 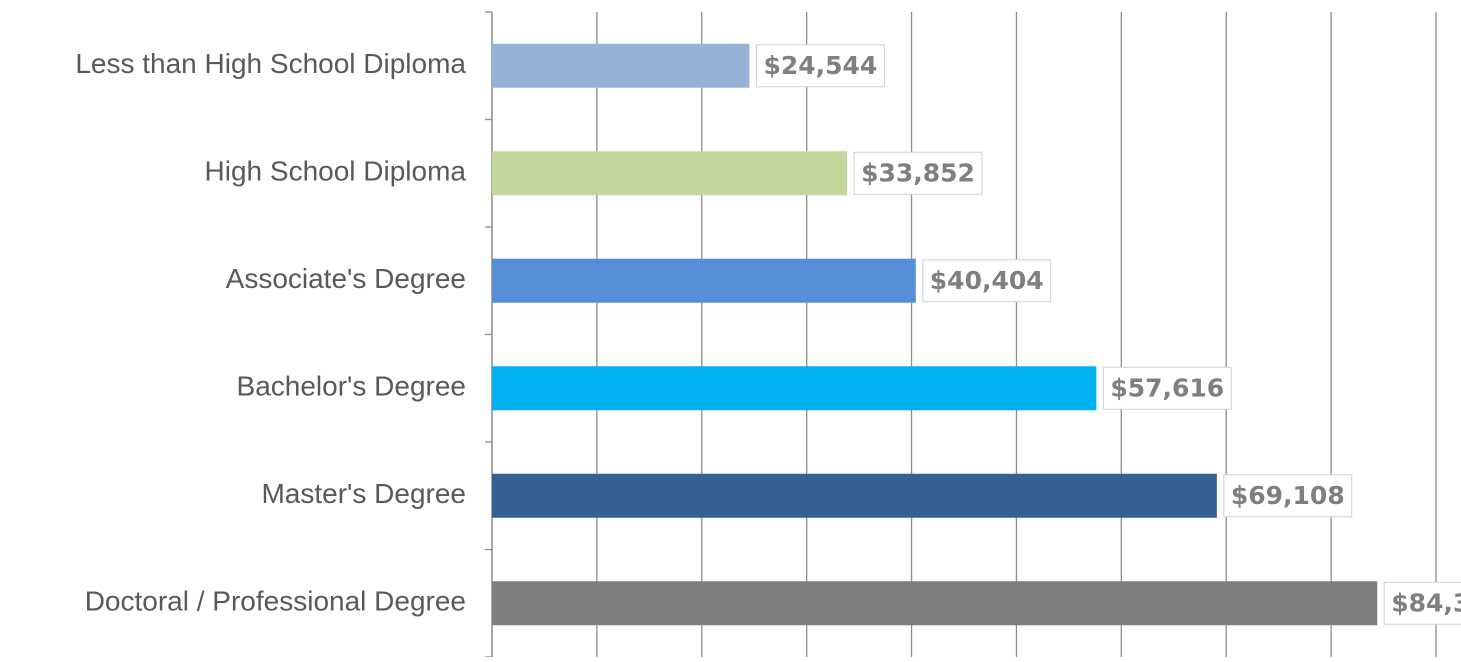 What do you see at coordinates (275, 601) in the screenshot?
I see `y-tick-label: Doctoral / Professional Degree` at bounding box center [275, 601].